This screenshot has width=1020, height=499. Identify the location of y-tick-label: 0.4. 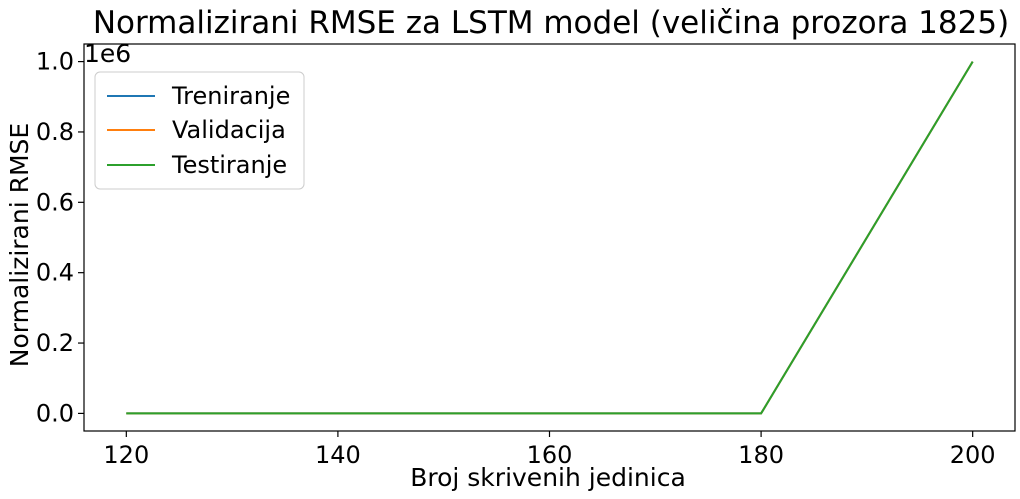
(55, 273).